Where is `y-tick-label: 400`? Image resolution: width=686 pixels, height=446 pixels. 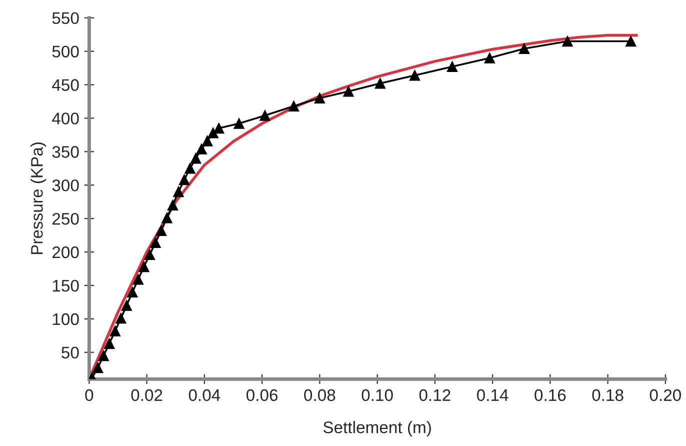
y-tick-label: 400 is located at coordinates (65, 118).